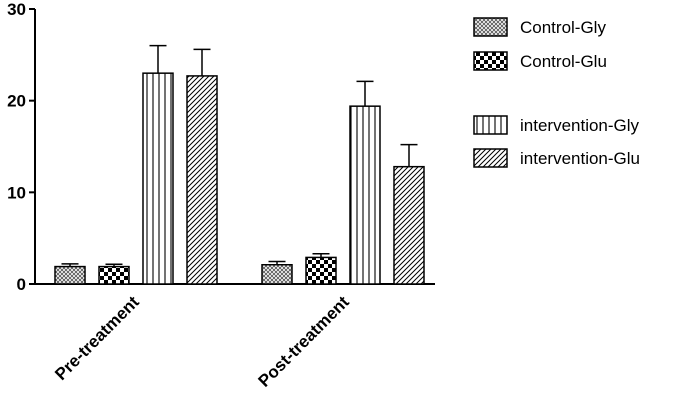 The image size is (677, 416). What do you see at coordinates (158, 178) in the screenshot?
I see `bar-intervention-gly-pre-treatment` at bounding box center [158, 178].